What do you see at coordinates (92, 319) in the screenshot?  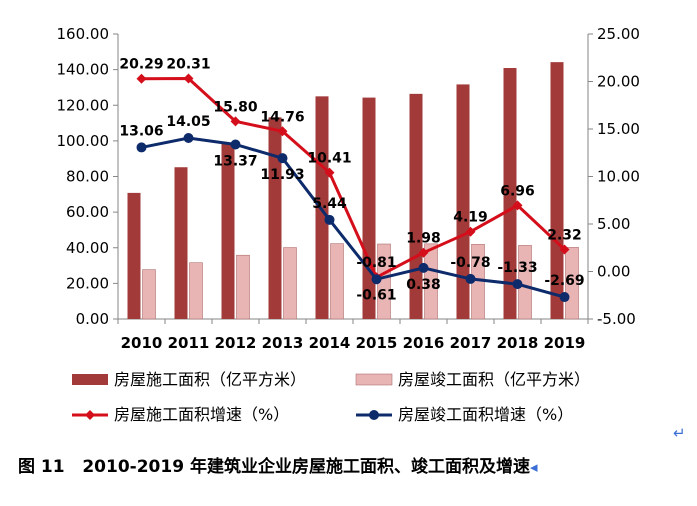 I see `y-left-tick-label: 0.00` at bounding box center [92, 319].